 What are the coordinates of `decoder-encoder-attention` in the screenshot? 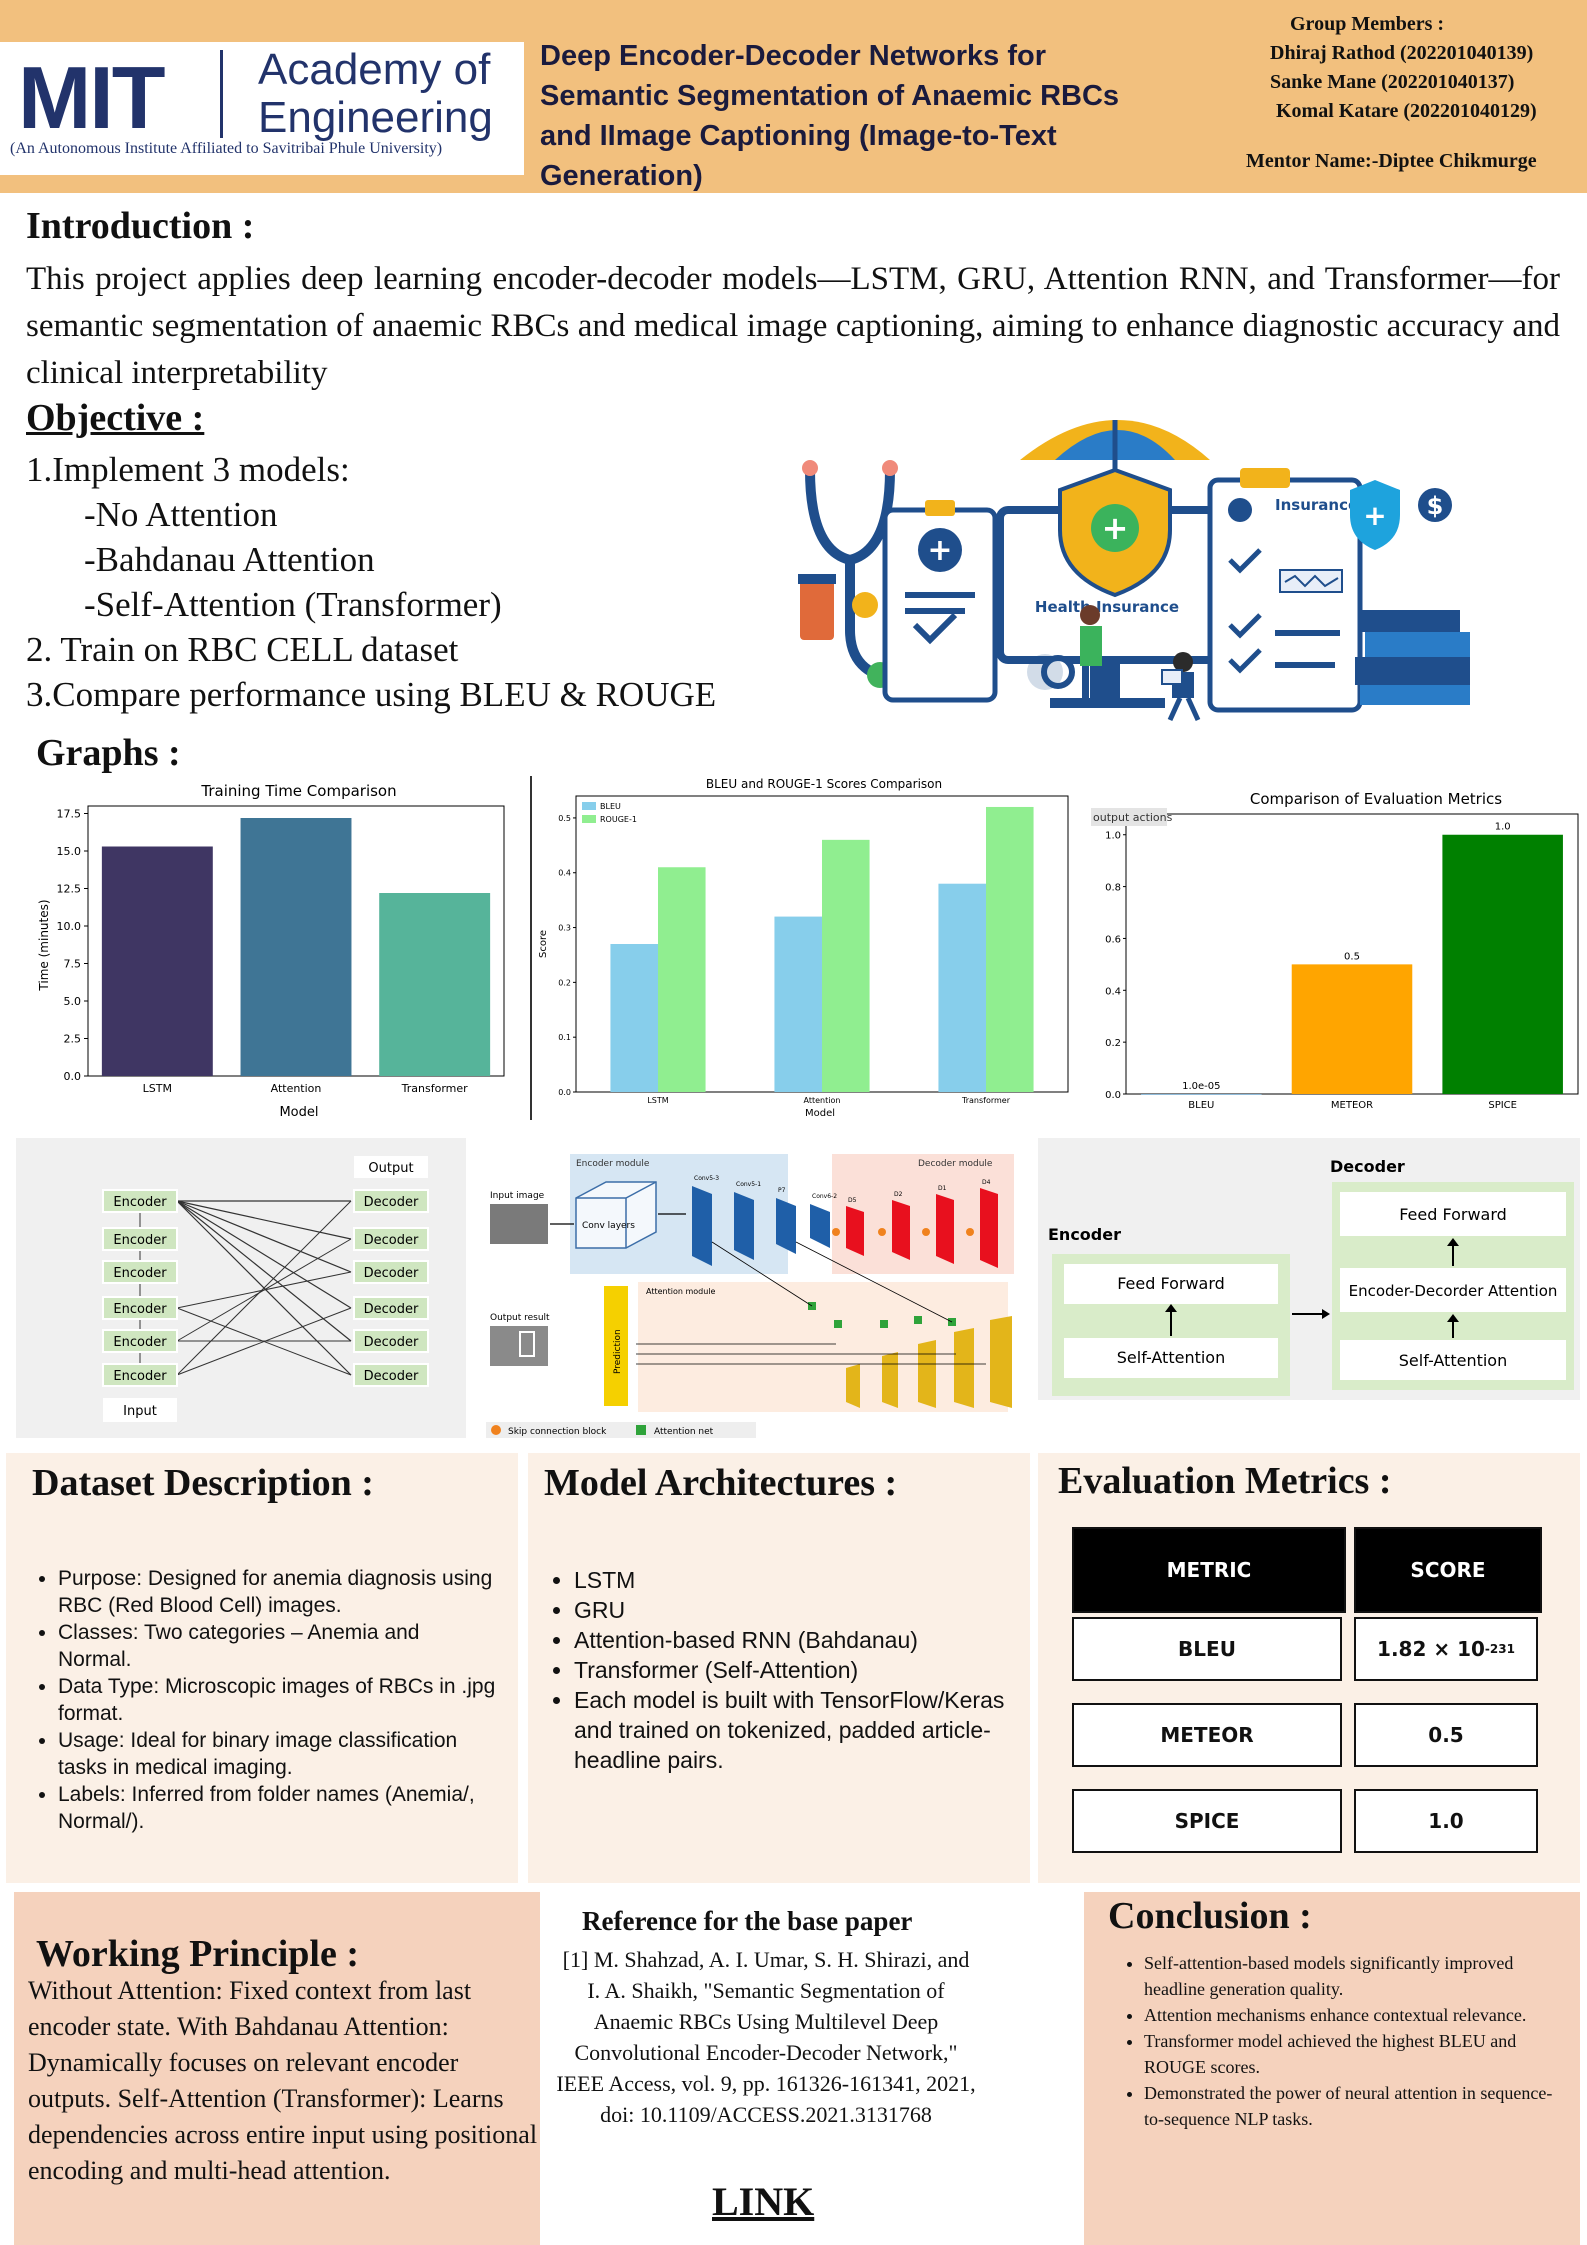 It's located at (1453, 1290).